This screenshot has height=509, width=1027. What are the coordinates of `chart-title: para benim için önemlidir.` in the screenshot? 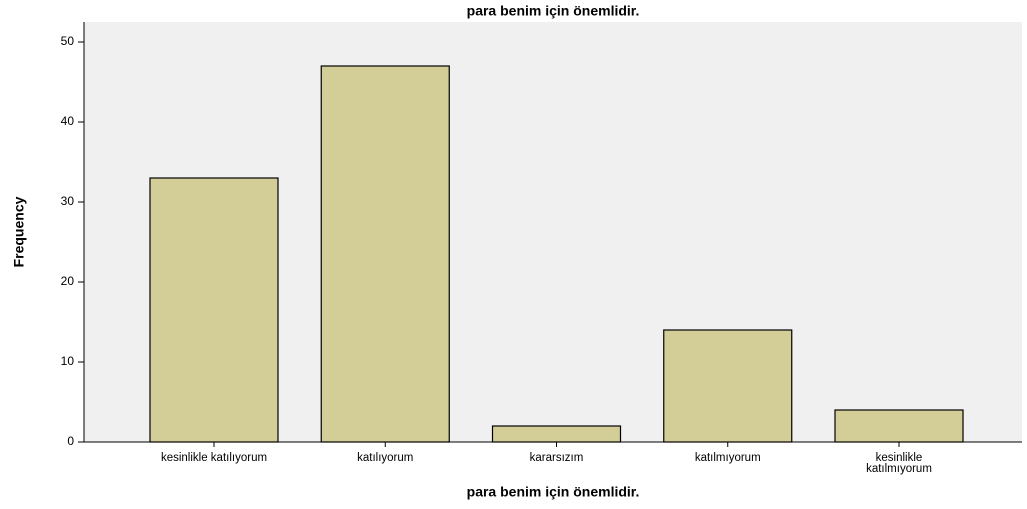 It's located at (553, 11).